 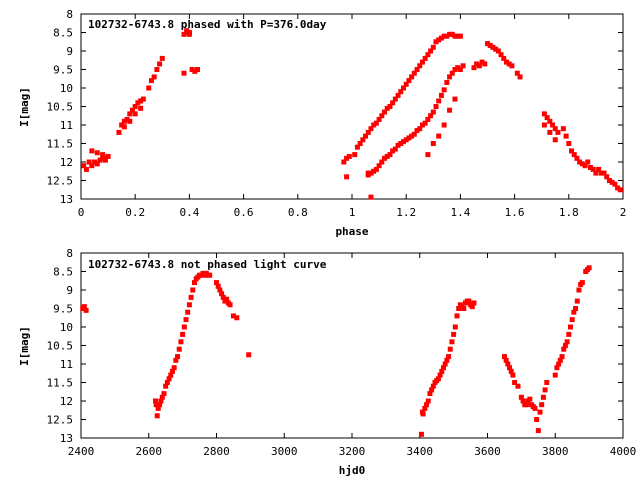 I want to click on x-axis-label: phase, so click(x=351, y=231).